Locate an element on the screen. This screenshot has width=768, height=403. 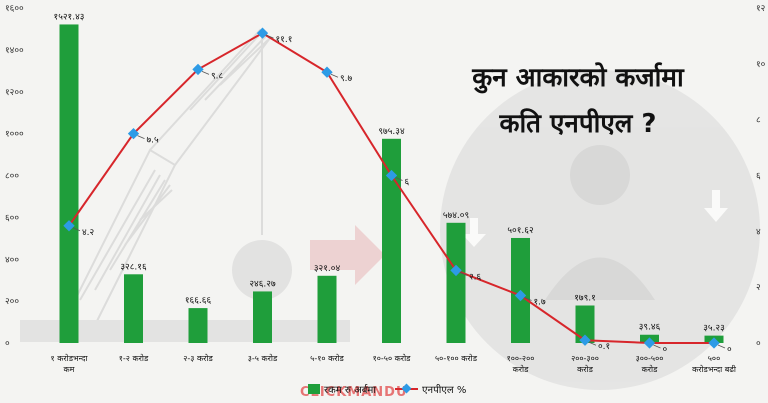
category-label: १ करोडभन्दा कम is located at coordinates (70, 363).